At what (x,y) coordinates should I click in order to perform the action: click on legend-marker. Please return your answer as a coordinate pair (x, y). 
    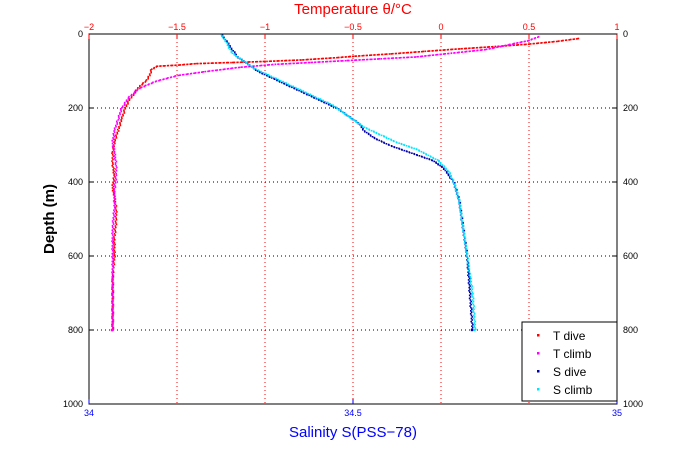
    Looking at the image, I should click on (538, 353).